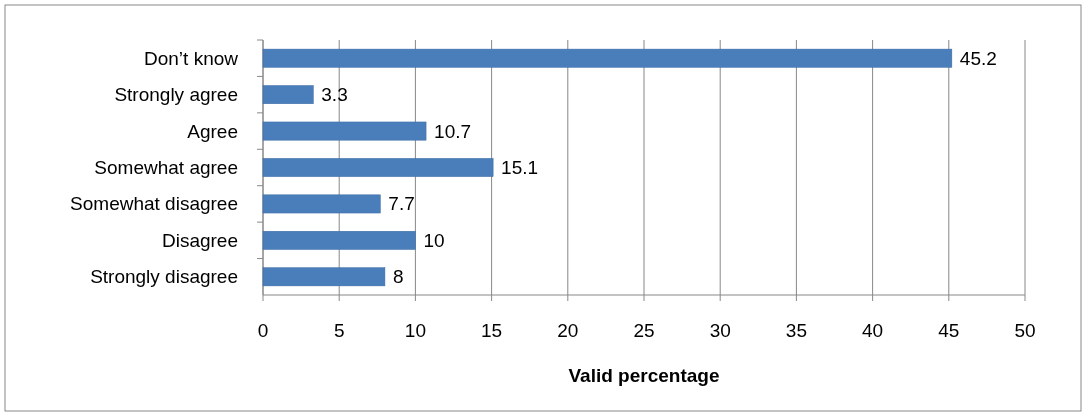 The width and height of the screenshot is (1086, 416). What do you see at coordinates (492, 330) in the screenshot?
I see `x-tick-label: 15` at bounding box center [492, 330].